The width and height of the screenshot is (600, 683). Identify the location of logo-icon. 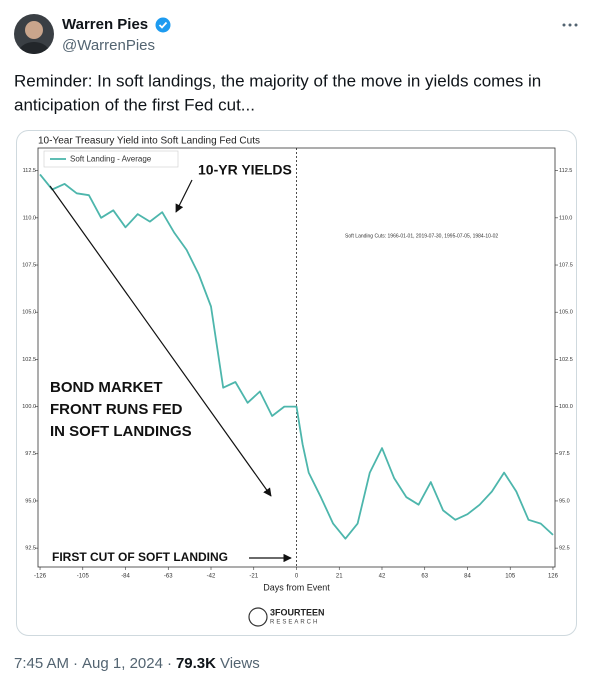
(258, 617).